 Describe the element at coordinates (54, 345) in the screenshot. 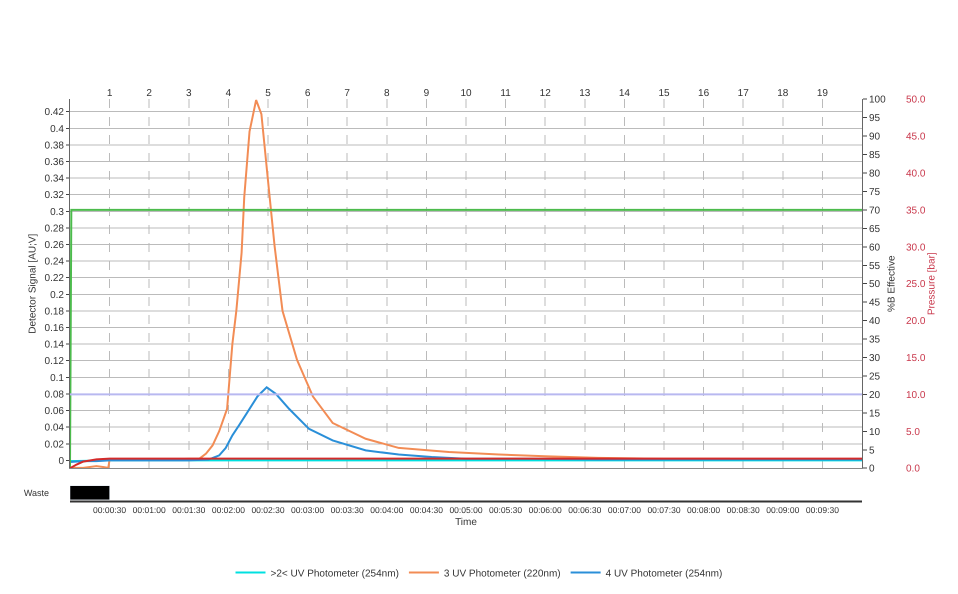

I see `y-tick-label: 0.14` at that location.